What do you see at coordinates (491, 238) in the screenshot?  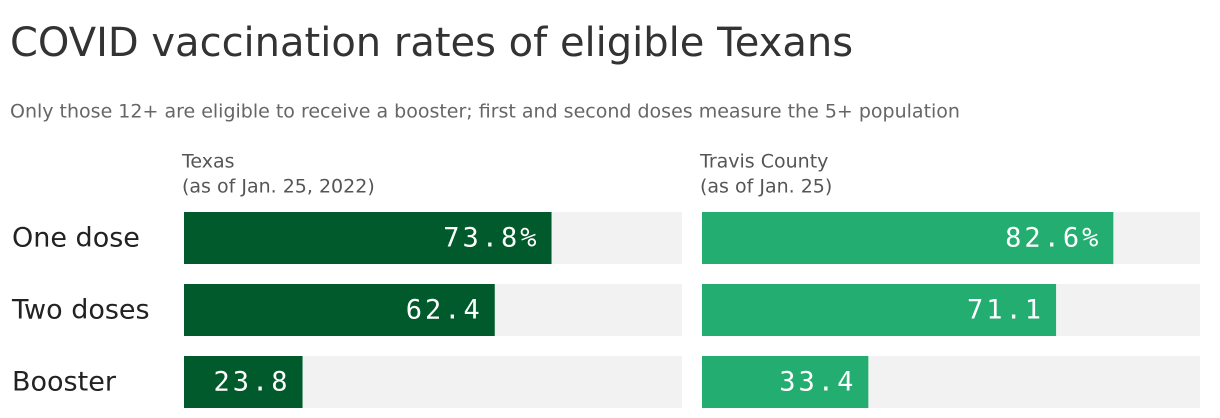 I see `value-label: 73.8%` at bounding box center [491, 238].